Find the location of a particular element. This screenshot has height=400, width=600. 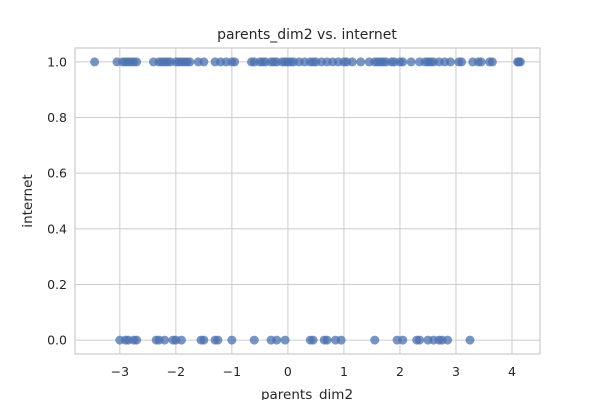

x-tick-label: 3 is located at coordinates (456, 371).